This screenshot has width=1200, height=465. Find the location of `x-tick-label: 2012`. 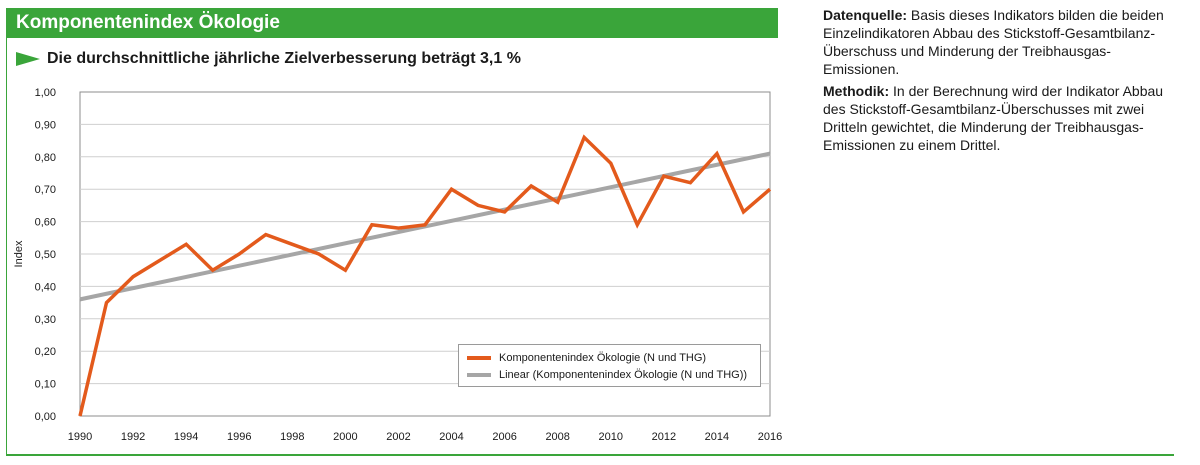

x-tick-label: 2012 is located at coordinates (664, 437).